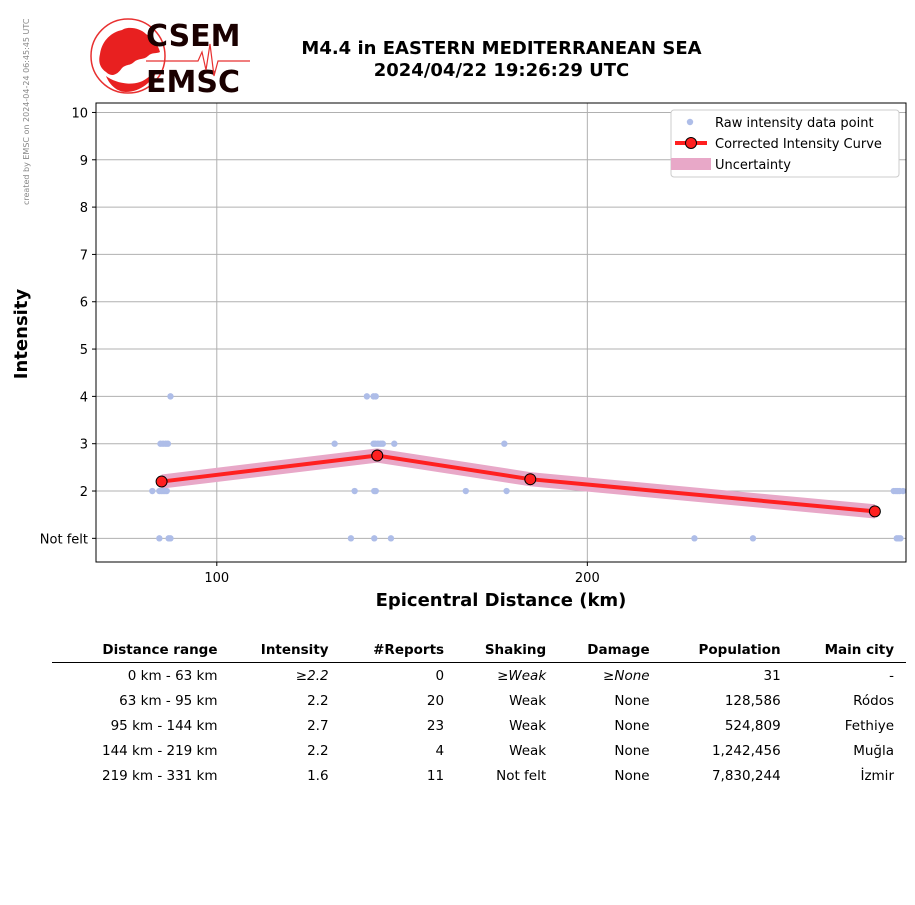  Describe the element at coordinates (160, 750) in the screenshot. I see `cell-range: 144 km - 219 km` at that location.